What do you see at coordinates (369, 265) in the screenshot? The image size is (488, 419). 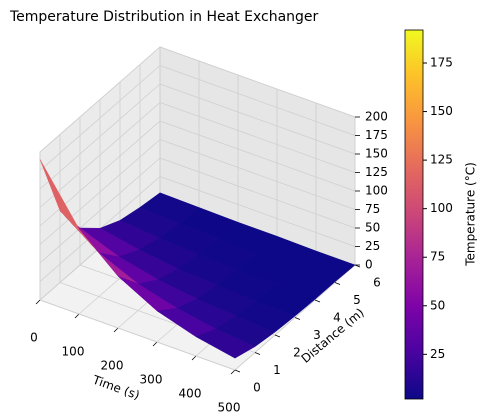 I see `z-tick-label: 0` at bounding box center [369, 265].